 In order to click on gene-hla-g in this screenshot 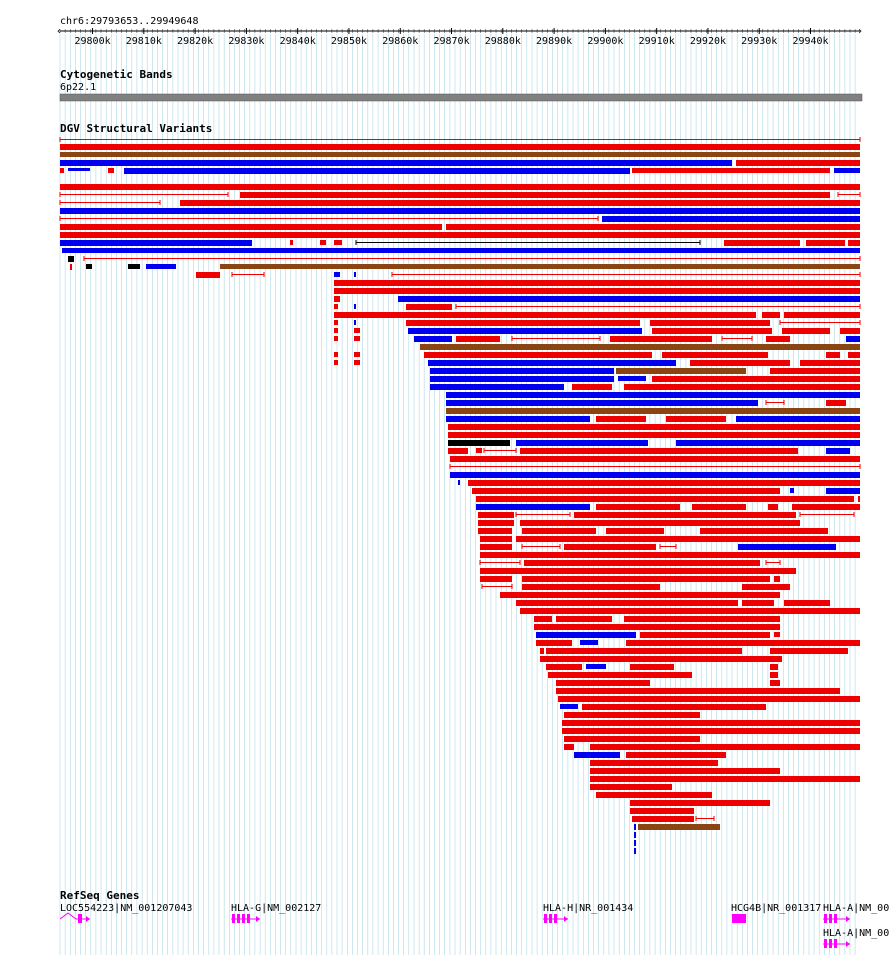, I will do `click(245, 918)`.